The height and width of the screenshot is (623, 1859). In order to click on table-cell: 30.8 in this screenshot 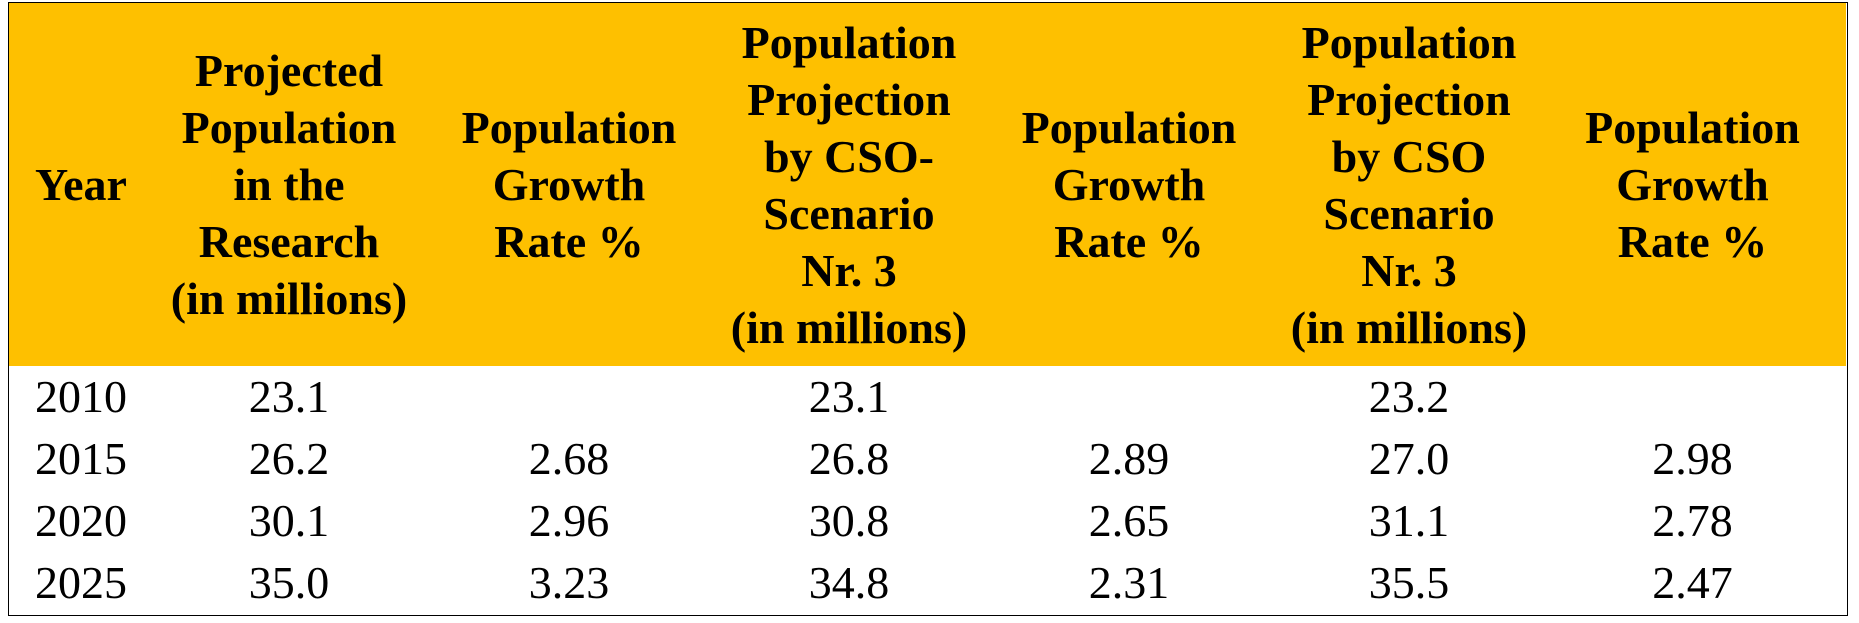, I will do `click(849, 520)`.